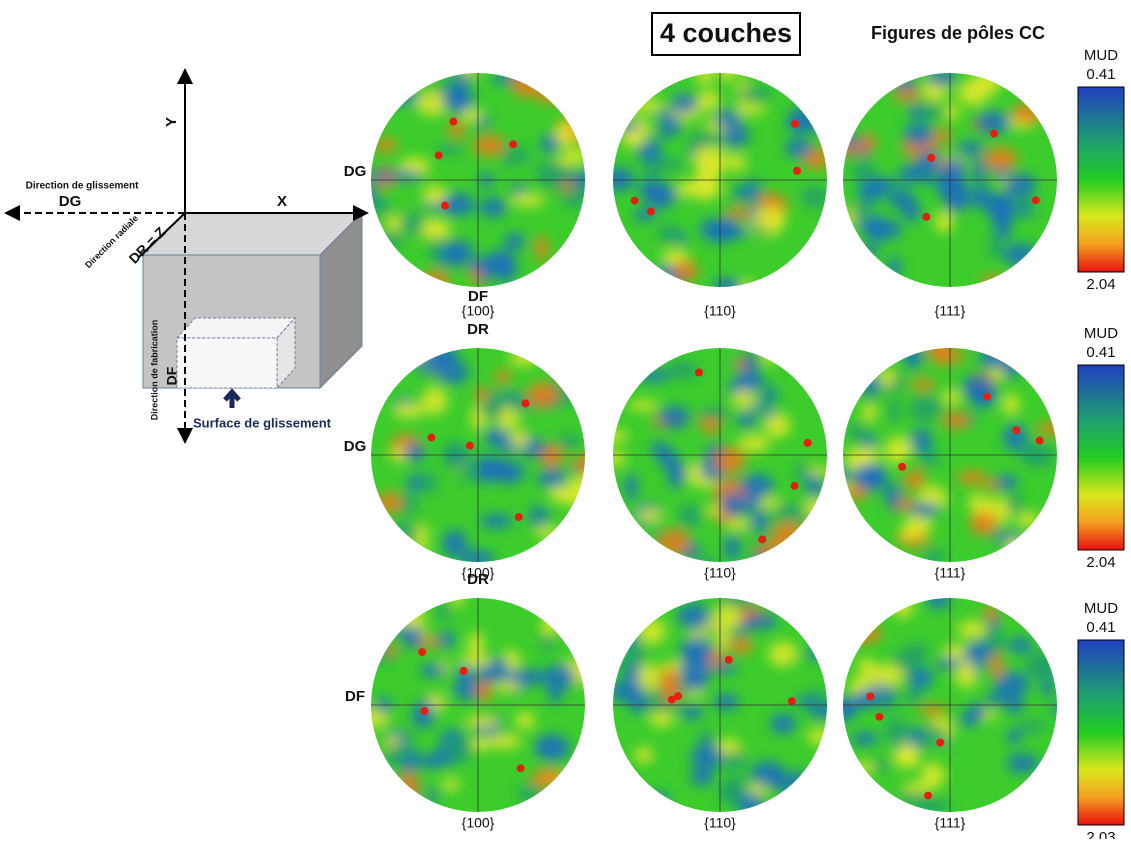  I want to click on colorbar-min: 0.41, so click(1100, 352).